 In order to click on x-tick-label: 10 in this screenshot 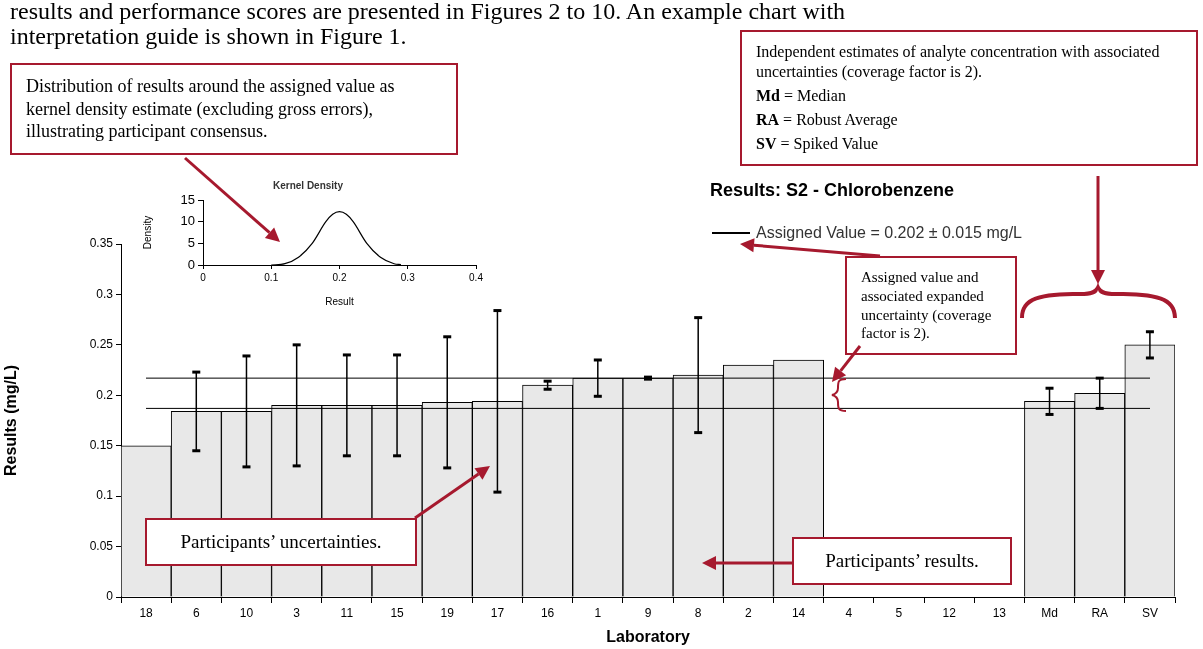, I will do `click(246, 612)`.